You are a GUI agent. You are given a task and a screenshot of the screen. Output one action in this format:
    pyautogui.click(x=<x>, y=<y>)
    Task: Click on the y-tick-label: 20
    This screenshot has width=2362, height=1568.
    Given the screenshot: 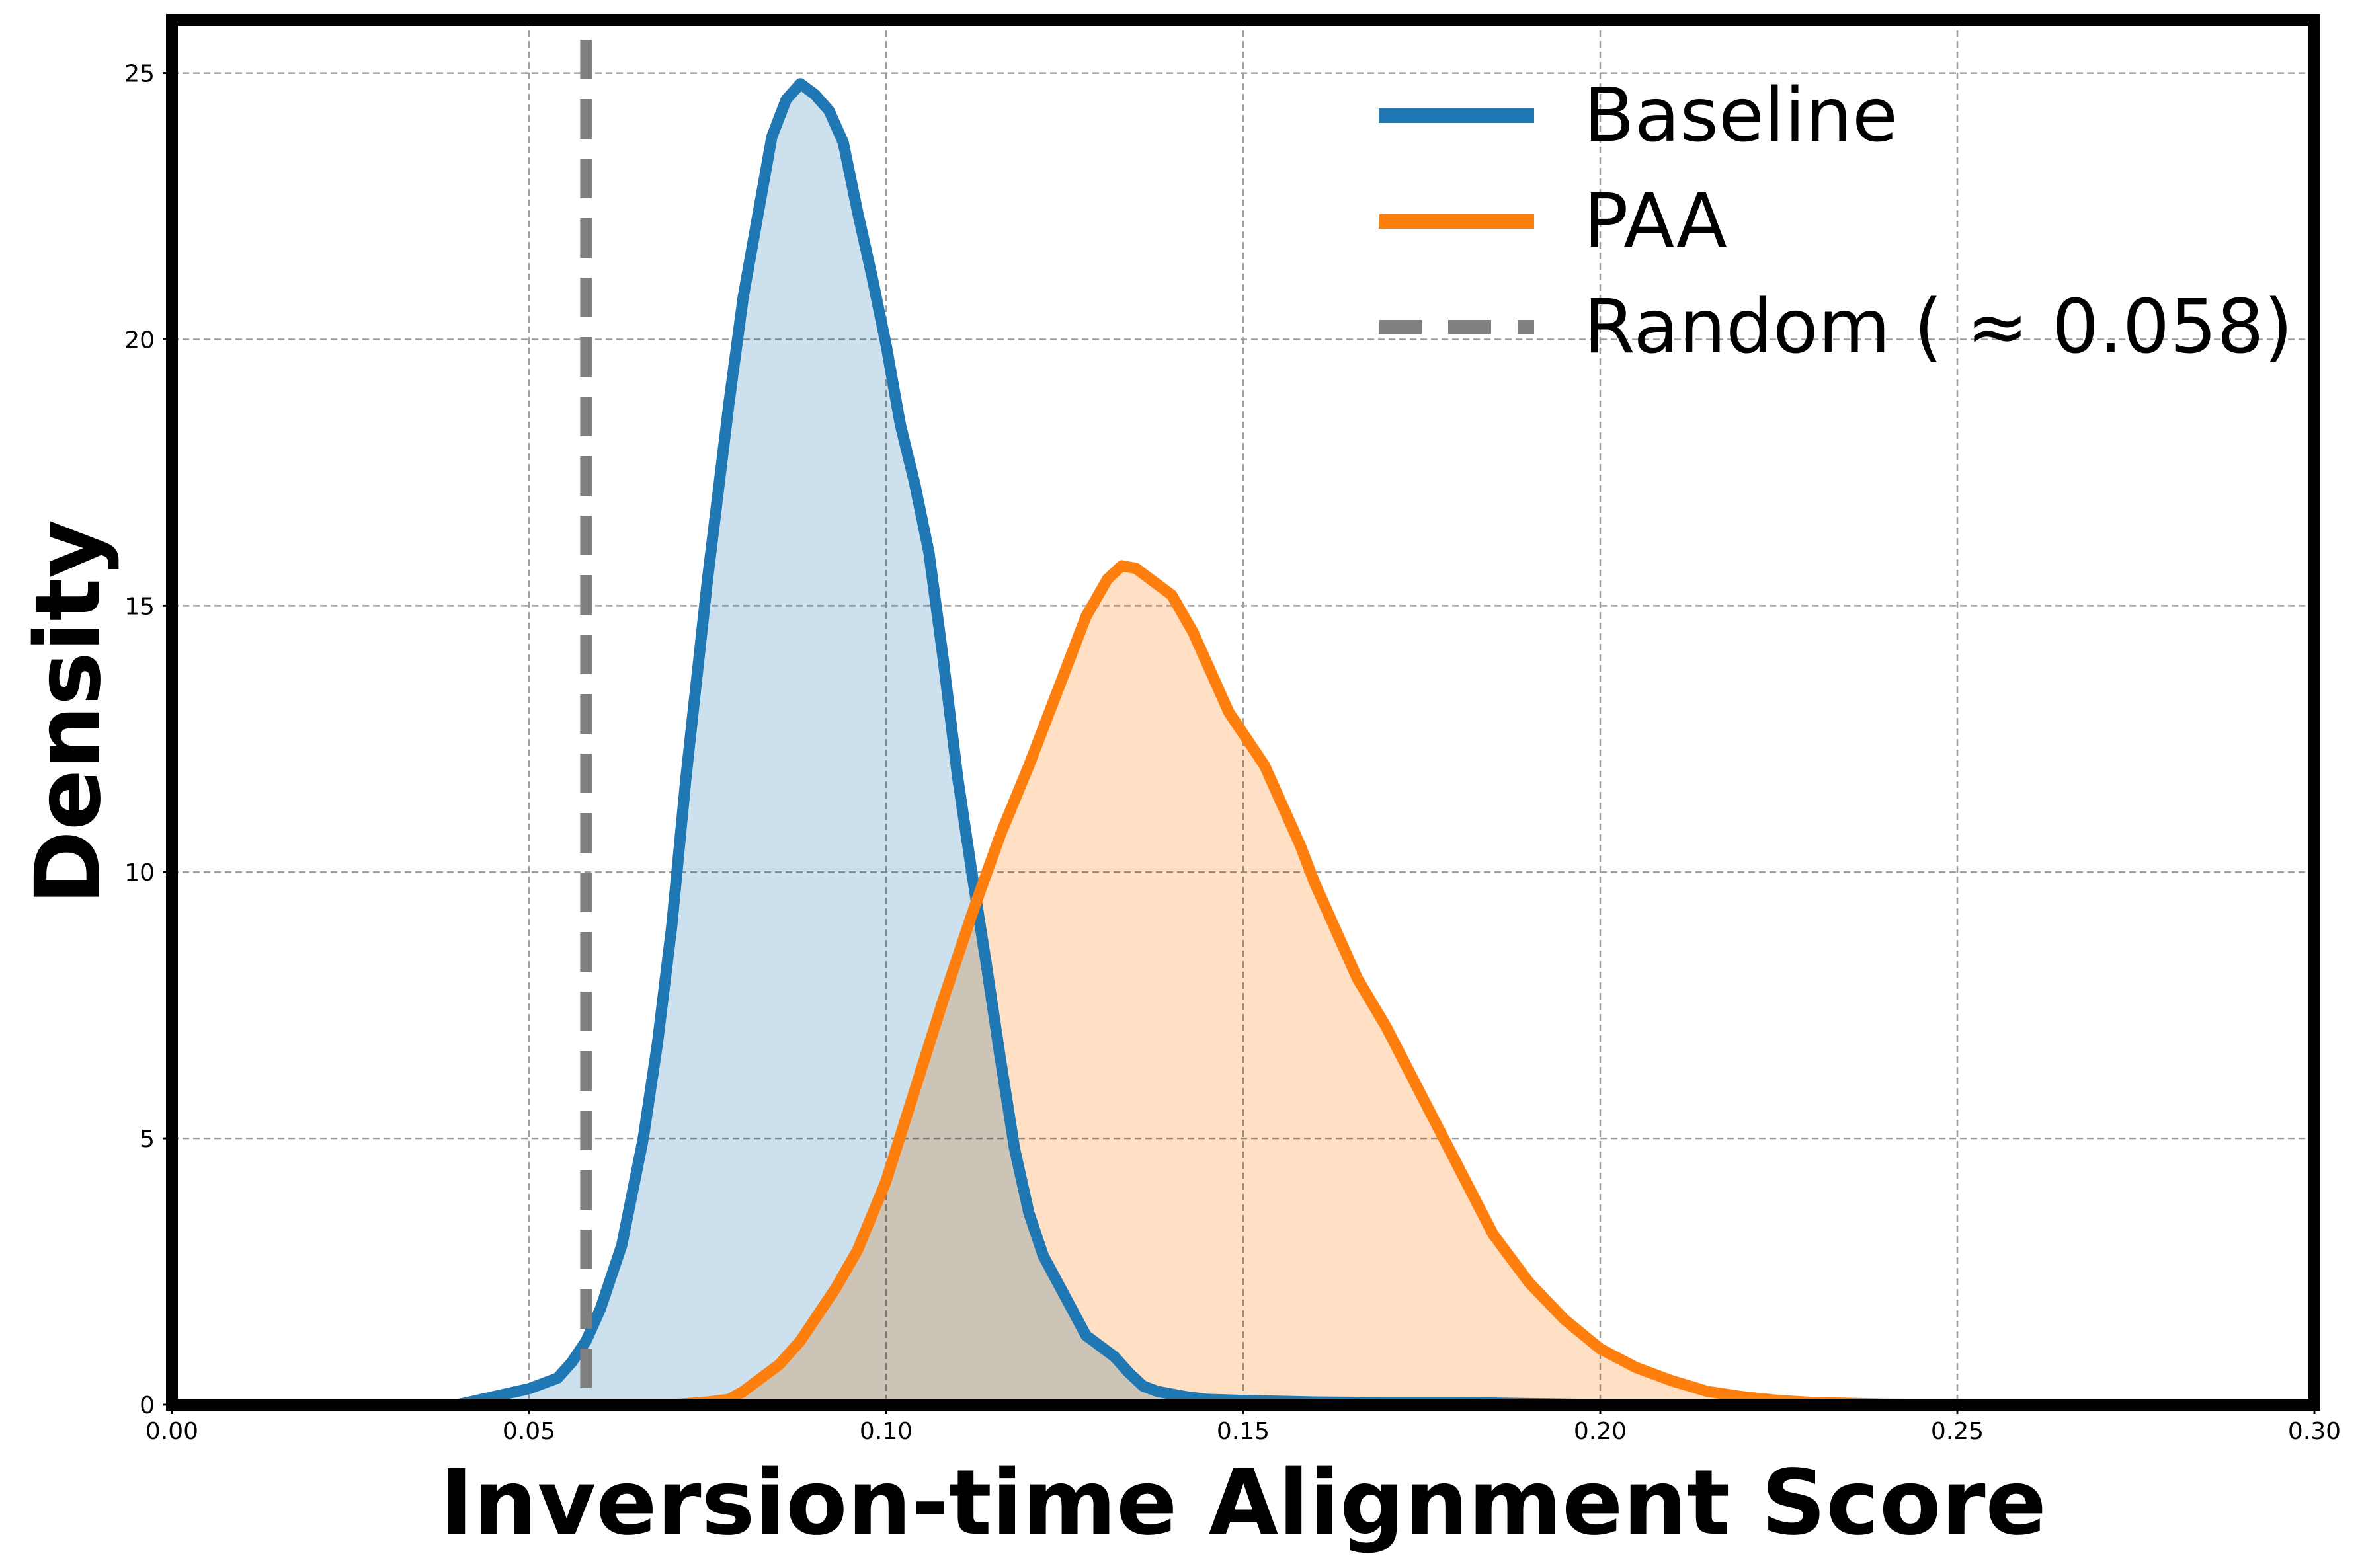 What is the action you would take?
    pyautogui.click(x=139, y=340)
    